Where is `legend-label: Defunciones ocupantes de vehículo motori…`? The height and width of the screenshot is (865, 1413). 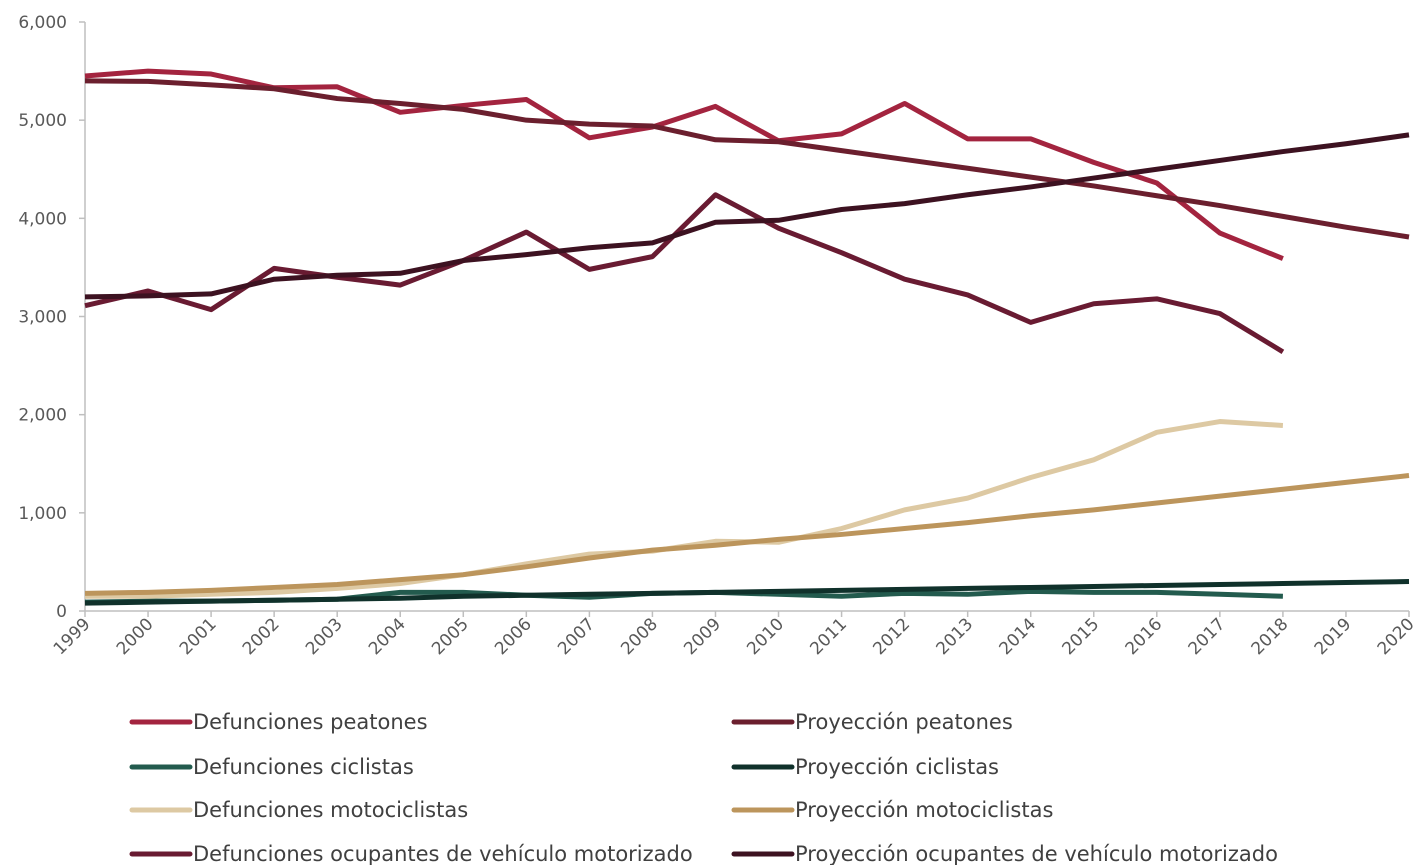 legend-label: Defunciones ocupantes de vehículo motori… is located at coordinates (443, 853).